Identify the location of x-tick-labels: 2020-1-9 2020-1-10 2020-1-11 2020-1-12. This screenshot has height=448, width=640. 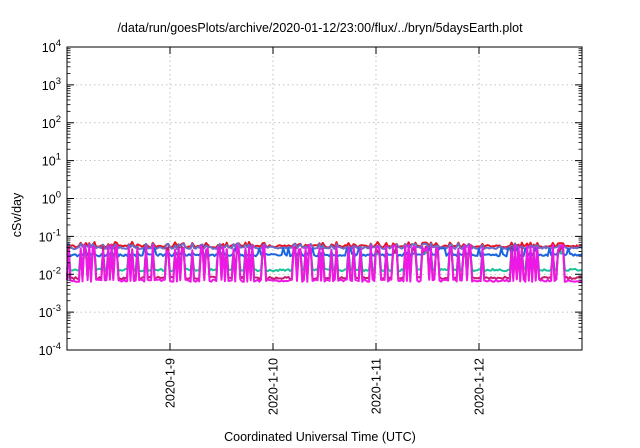
(325, 386).